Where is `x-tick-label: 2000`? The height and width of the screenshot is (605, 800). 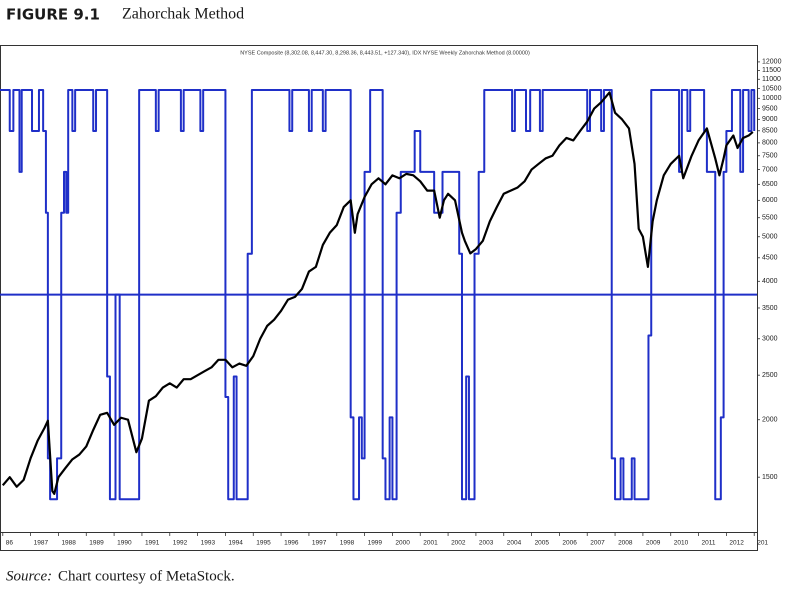 x-tick-label: 2000 is located at coordinates (402, 543).